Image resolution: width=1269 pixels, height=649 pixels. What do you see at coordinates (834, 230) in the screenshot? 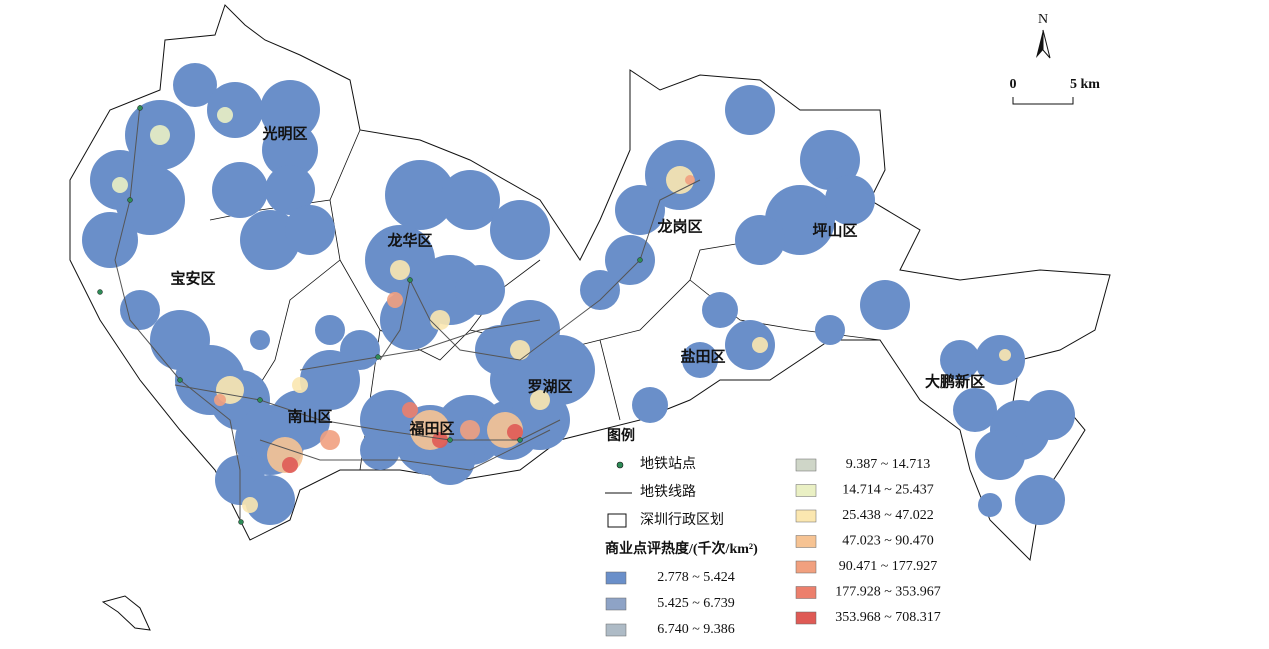
I see `district-label: 坪山区` at bounding box center [834, 230].